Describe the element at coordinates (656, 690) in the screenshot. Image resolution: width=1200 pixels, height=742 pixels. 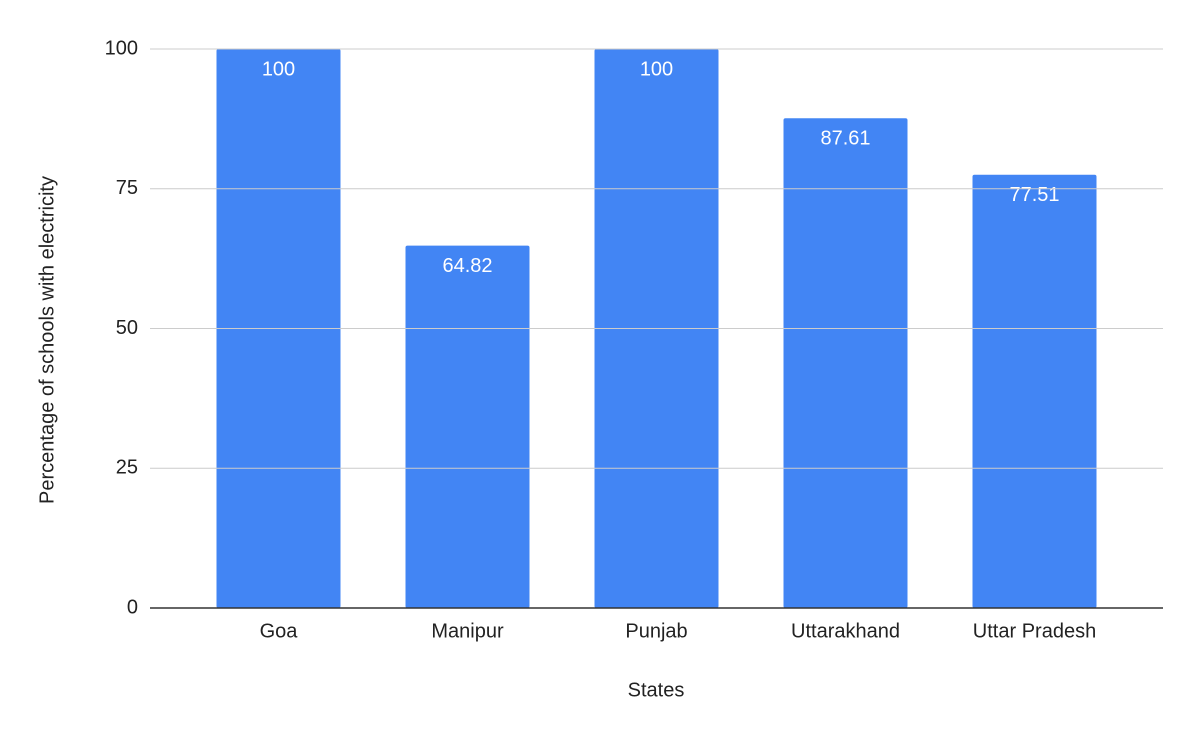
I see `x-axis-title: States` at that location.